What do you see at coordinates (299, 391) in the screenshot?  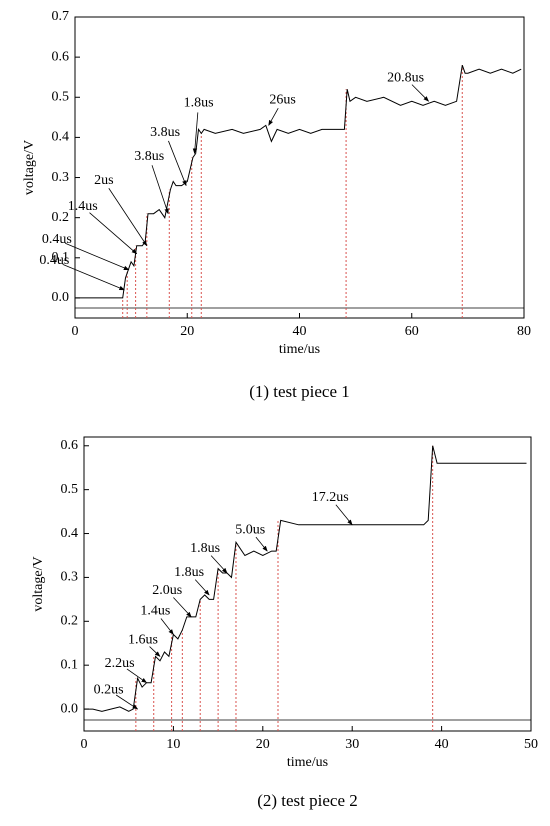 I see `caption: (1) test piece 1` at bounding box center [299, 391].